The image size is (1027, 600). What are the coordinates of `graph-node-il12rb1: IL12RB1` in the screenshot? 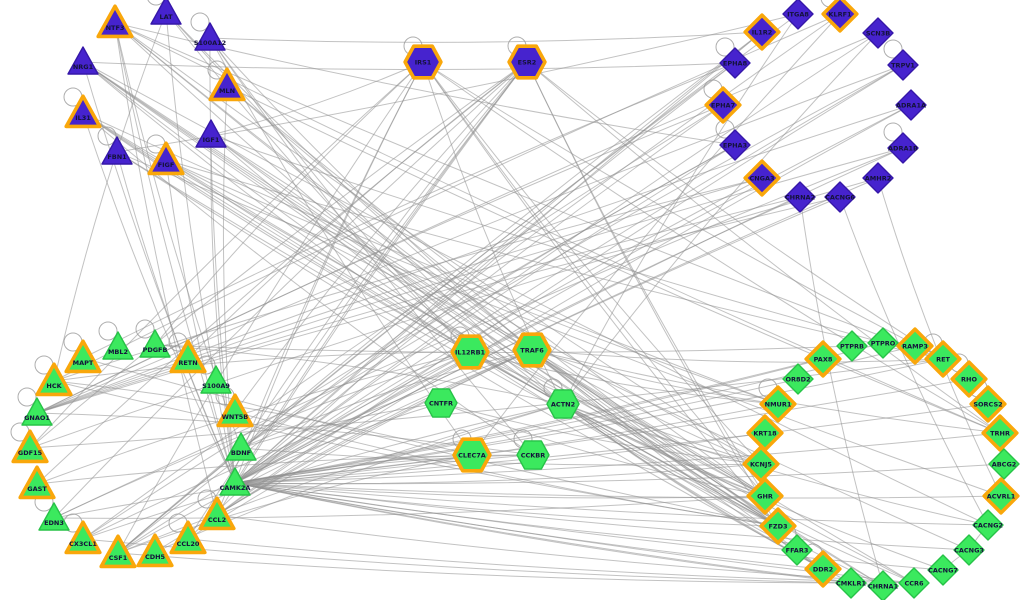 It's located at (470, 352).